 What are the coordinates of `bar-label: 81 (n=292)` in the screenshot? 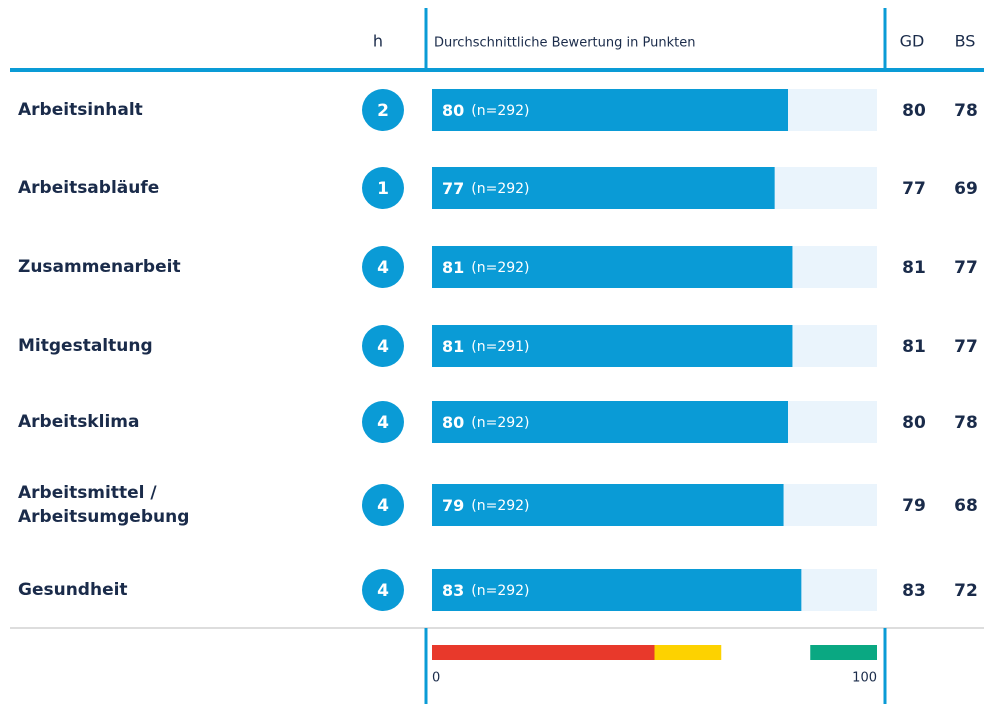 It's located at (486, 267).